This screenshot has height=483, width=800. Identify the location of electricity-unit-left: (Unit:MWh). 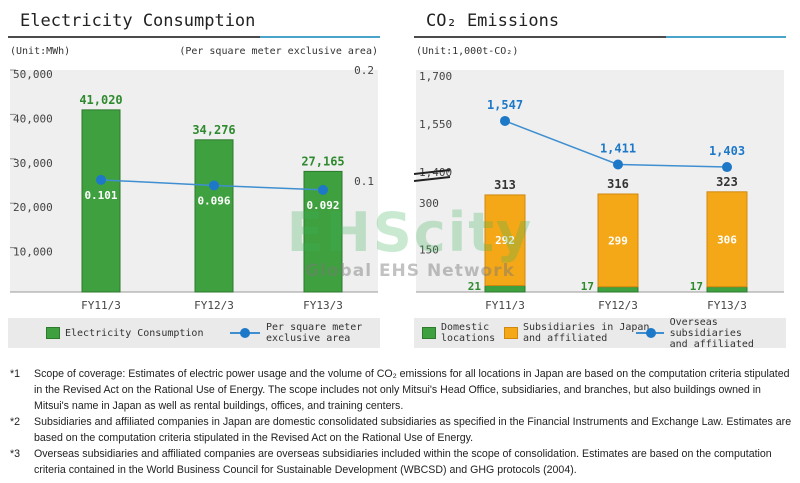
(40, 51).